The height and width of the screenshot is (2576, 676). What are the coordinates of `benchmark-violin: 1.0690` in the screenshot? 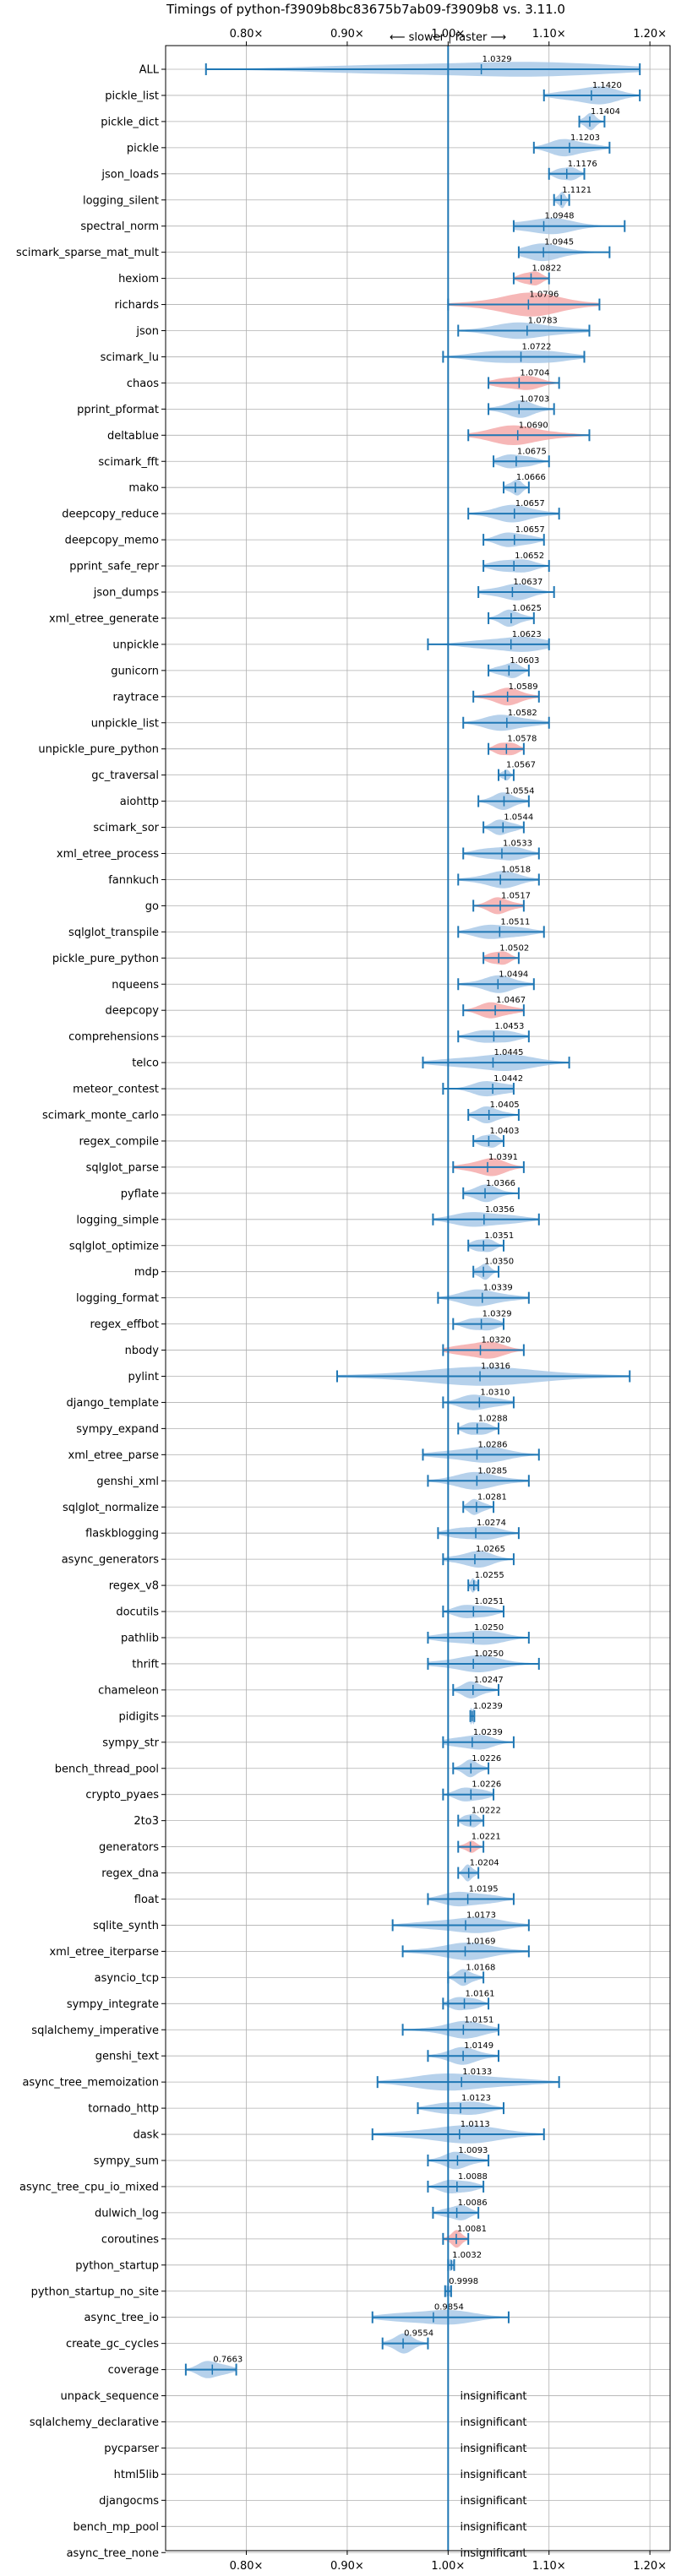 It's located at (529, 433).